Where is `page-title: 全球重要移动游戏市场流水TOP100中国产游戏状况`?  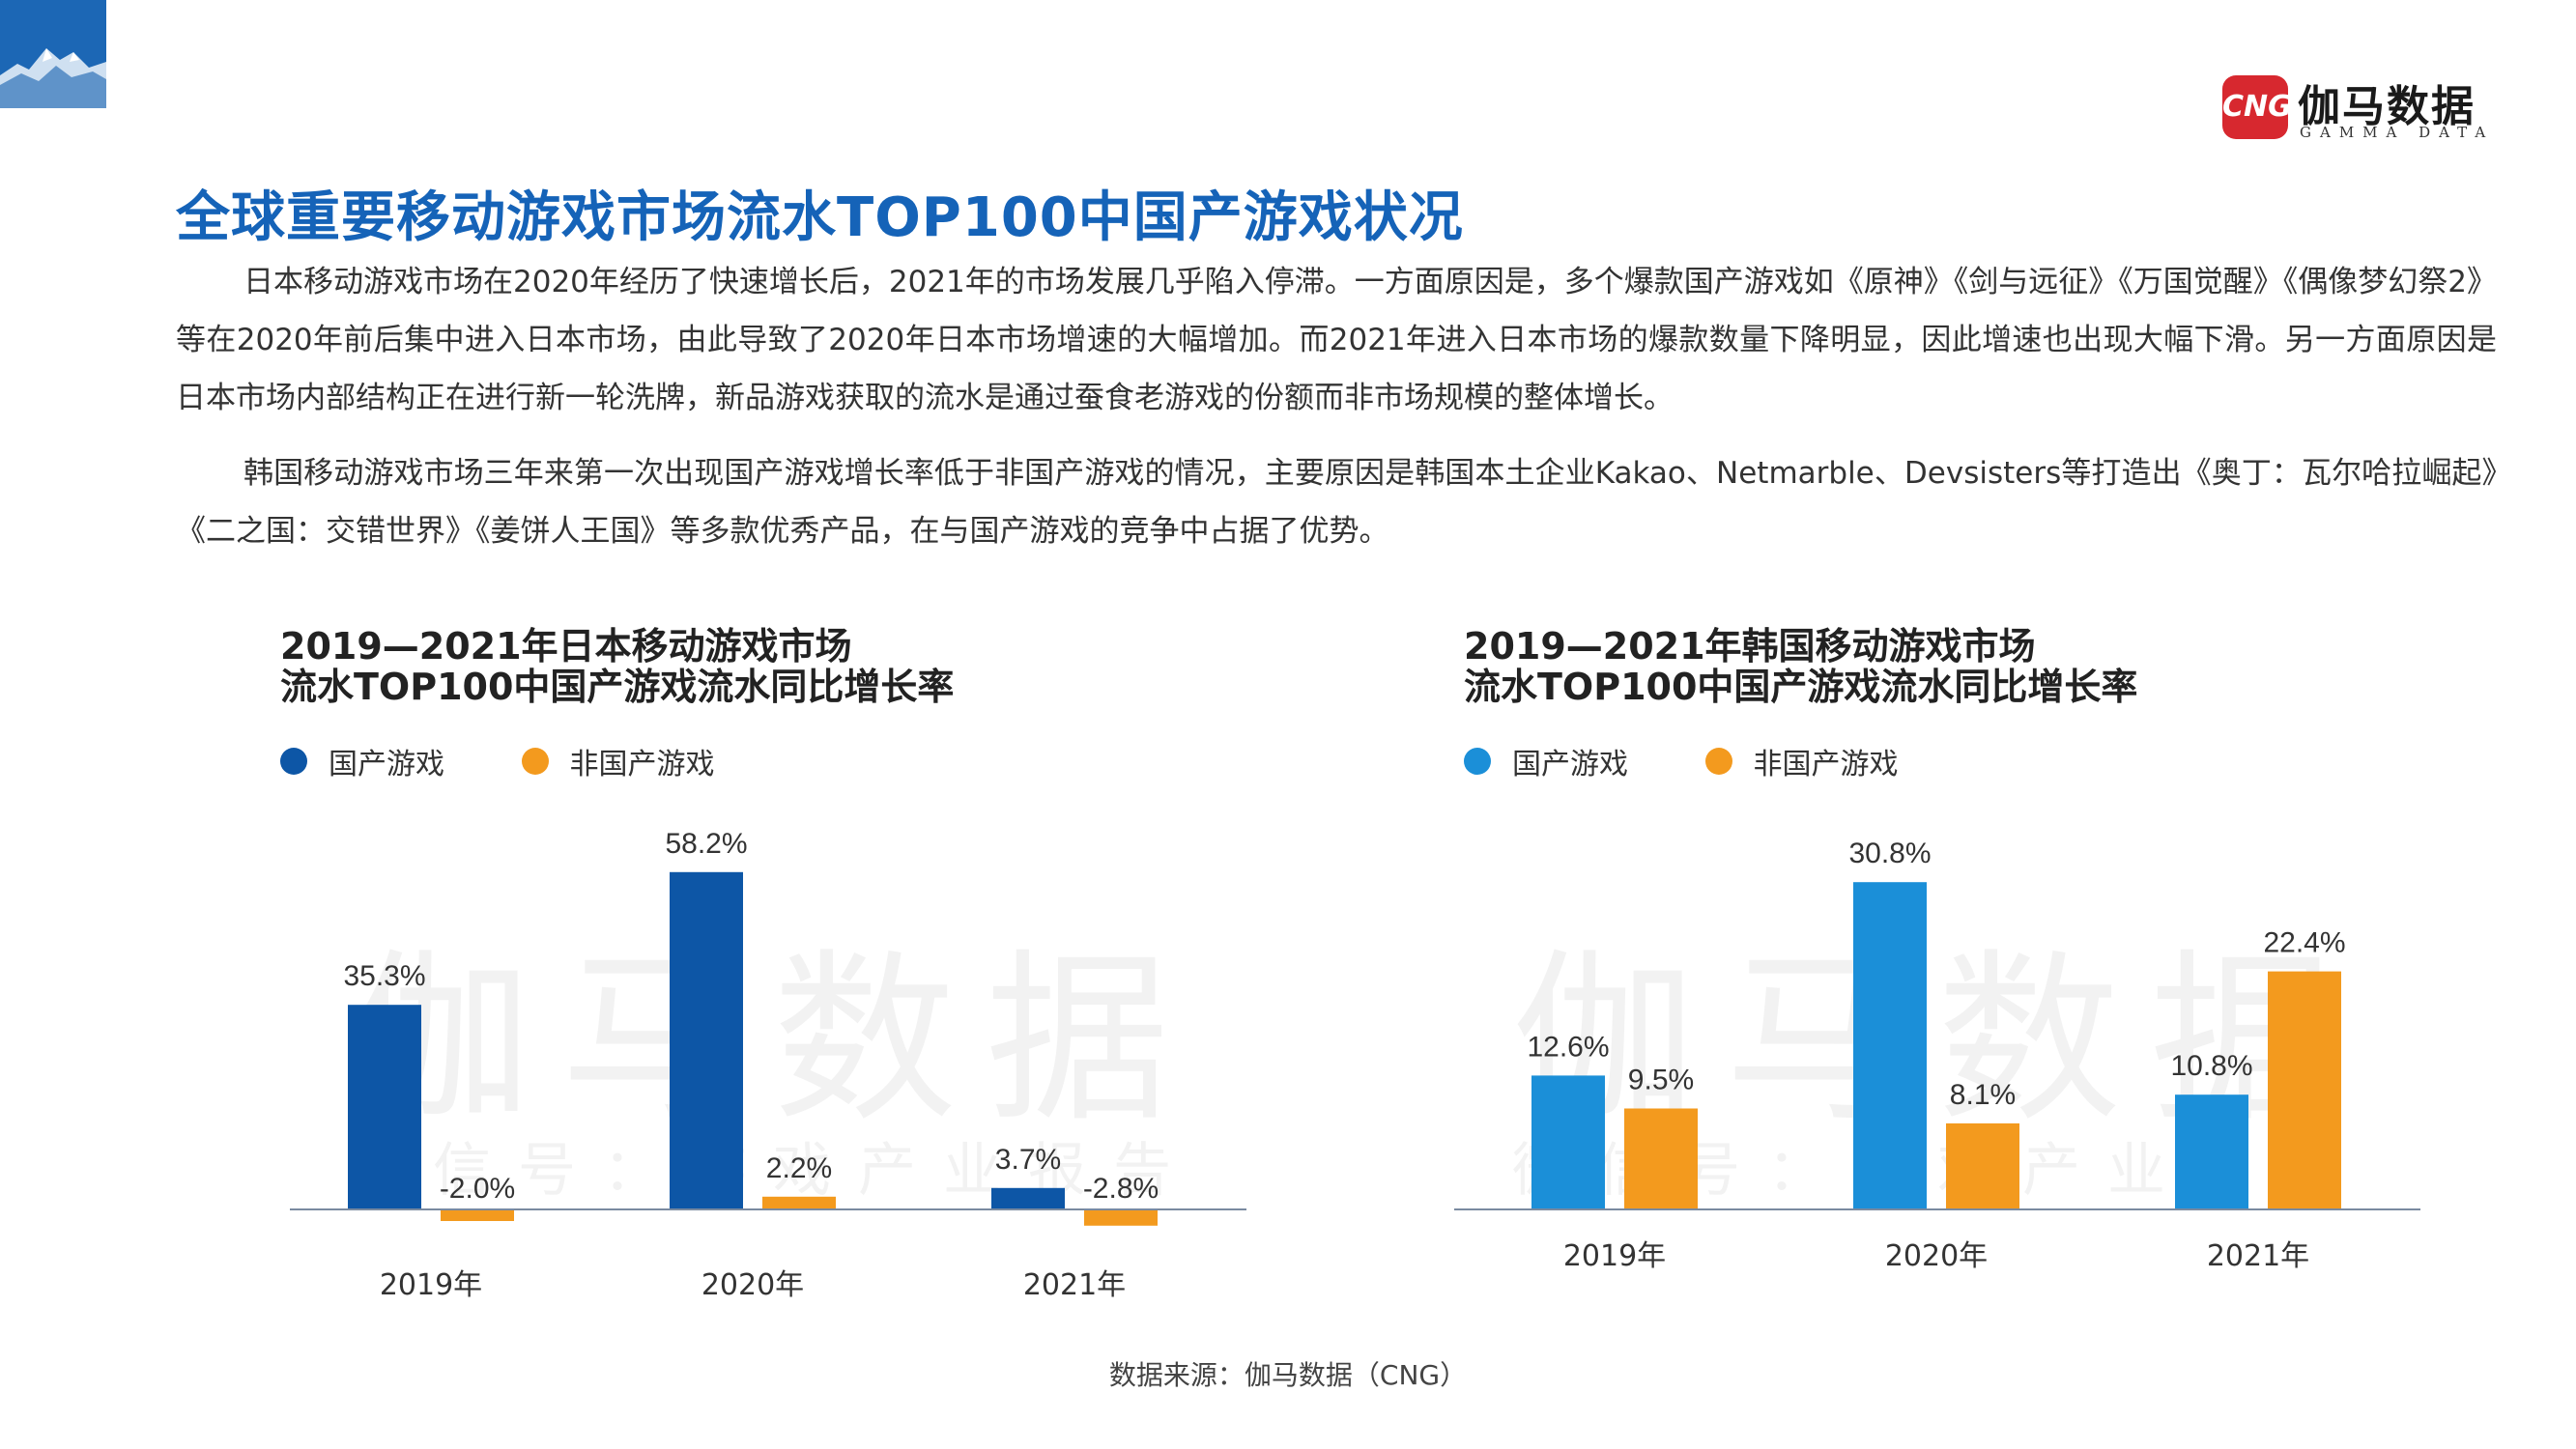
page-title: 全球重要移动游戏市场流水TOP100中国产游戏状况 is located at coordinates (820, 217).